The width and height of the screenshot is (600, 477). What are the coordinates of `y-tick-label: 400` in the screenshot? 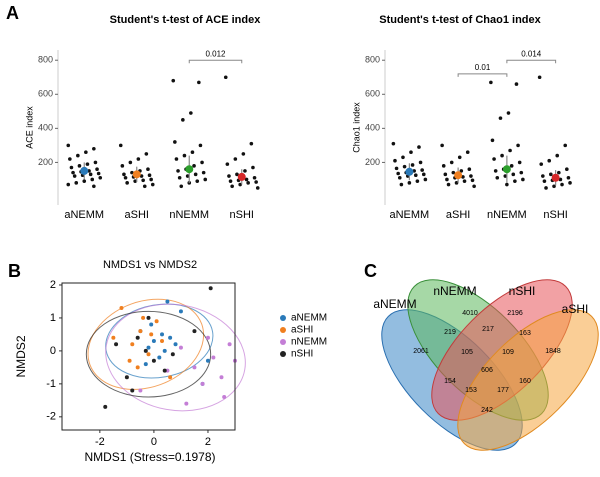 It's located at (45, 128).